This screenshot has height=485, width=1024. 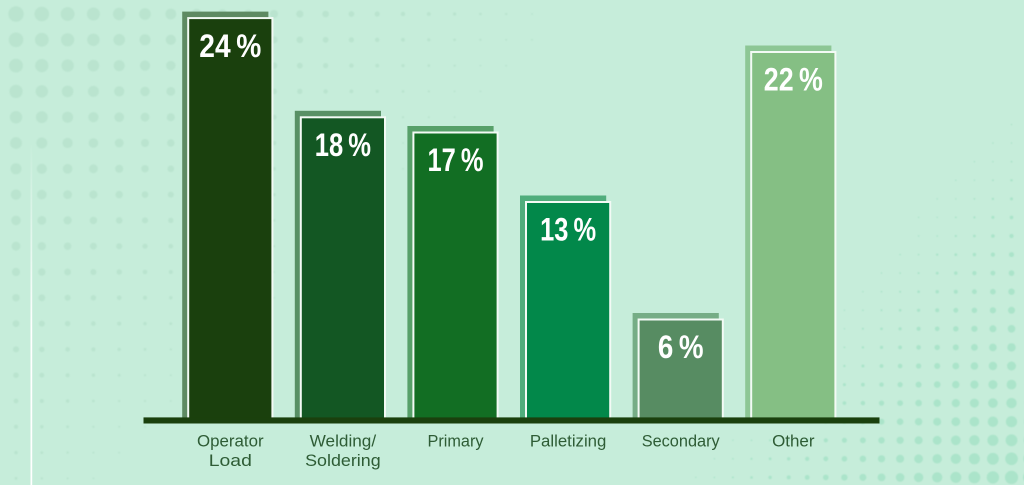 What do you see at coordinates (230, 440) in the screenshot?
I see `svg-text: Operator` at bounding box center [230, 440].